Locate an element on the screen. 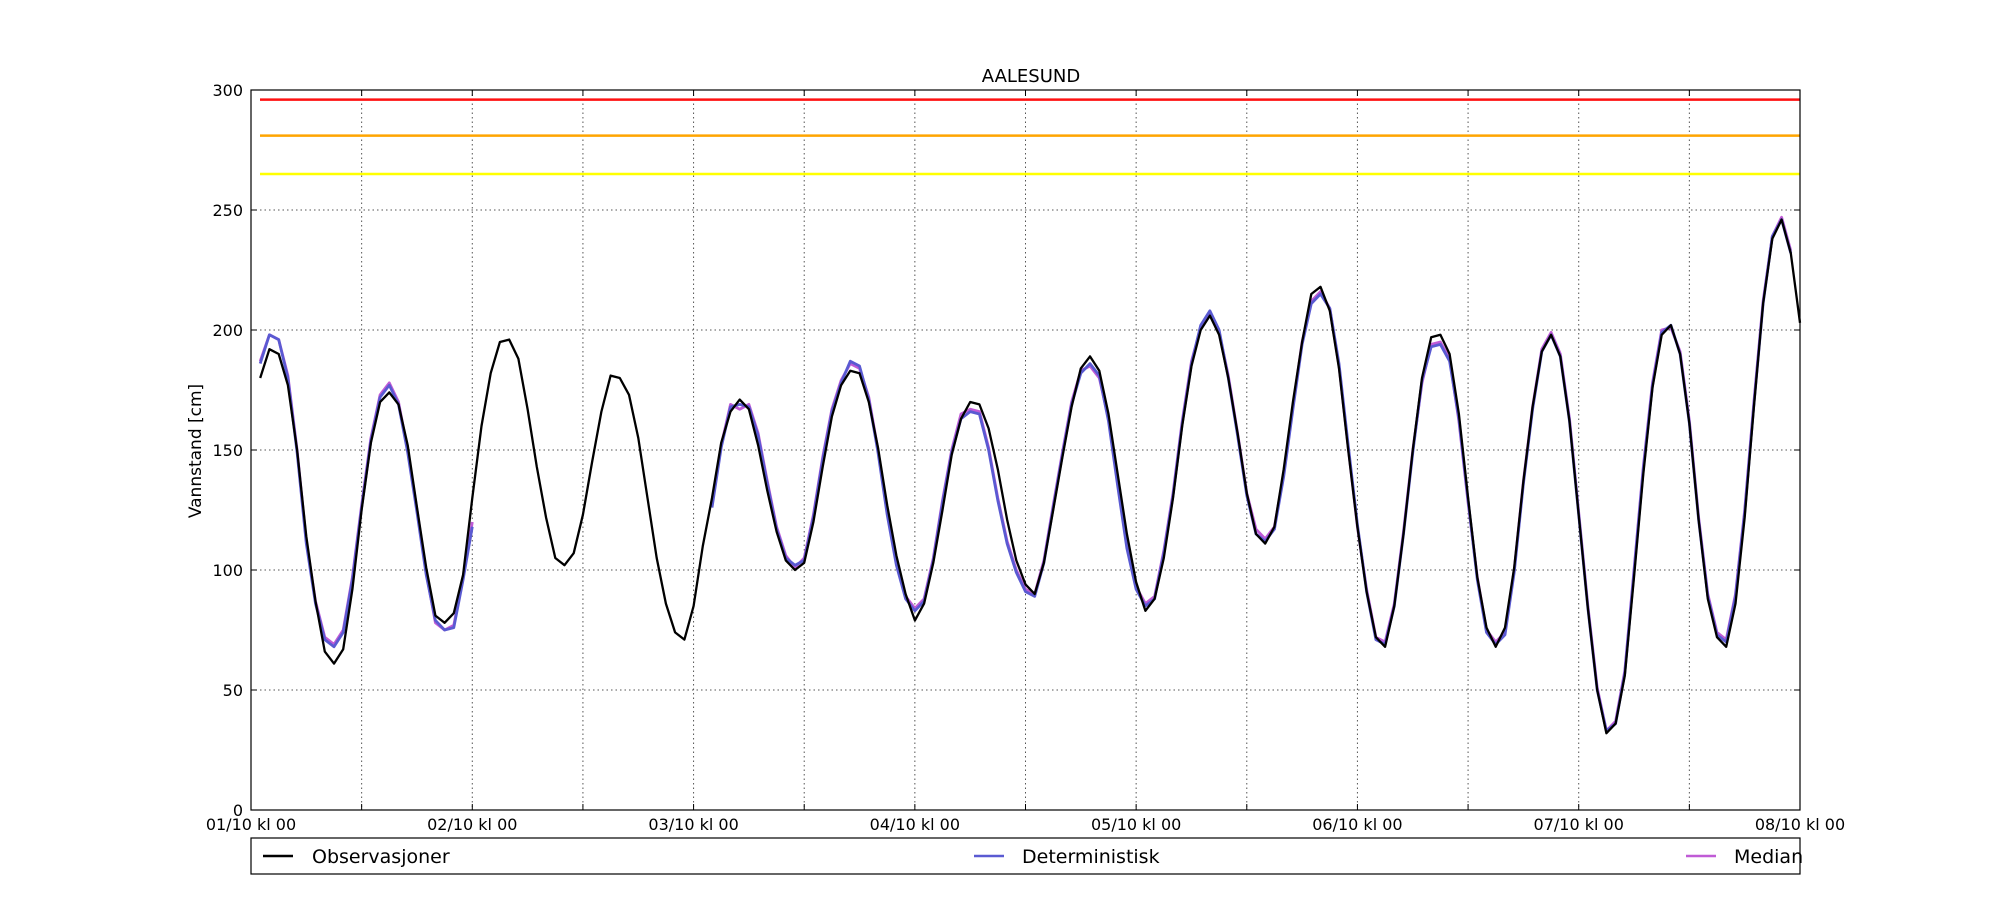 This screenshot has height=900, width=2000. y-tick-label: 300 is located at coordinates (227, 90).